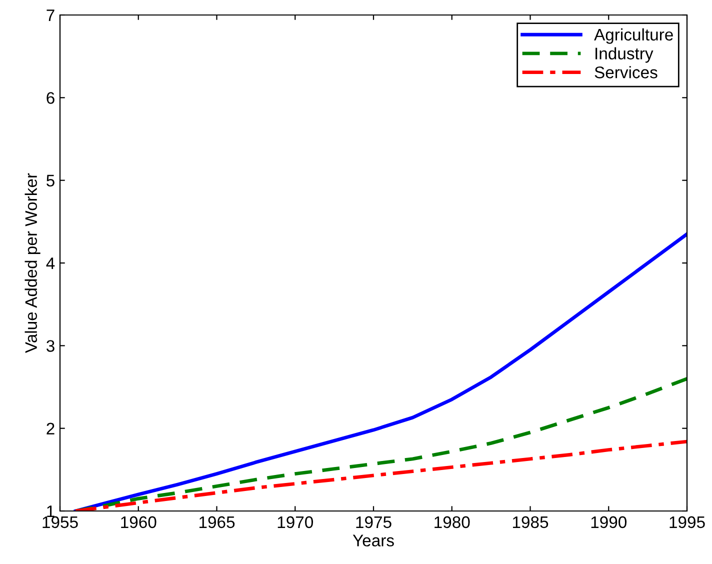 The image size is (712, 564). I want to click on x-tick-label: 1955, so click(60, 522).